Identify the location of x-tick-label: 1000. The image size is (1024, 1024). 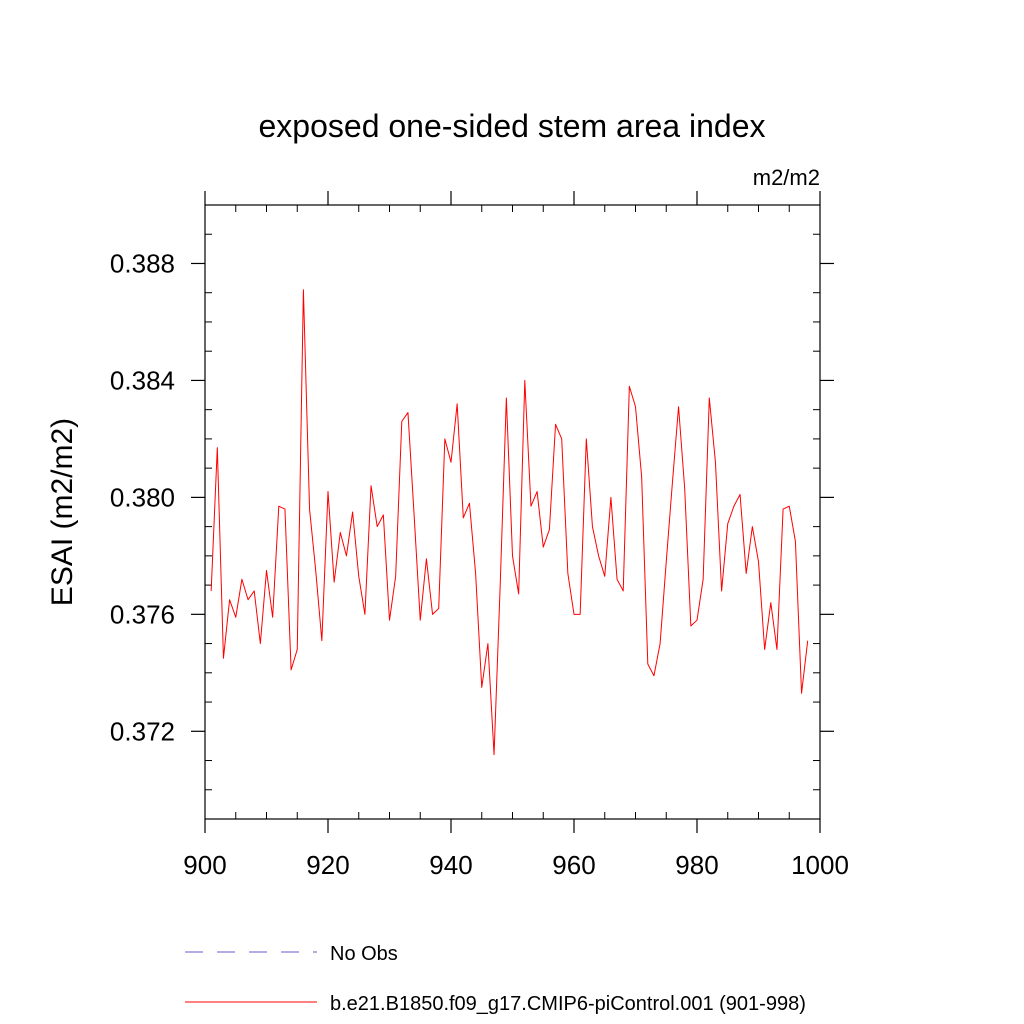
(820, 865).